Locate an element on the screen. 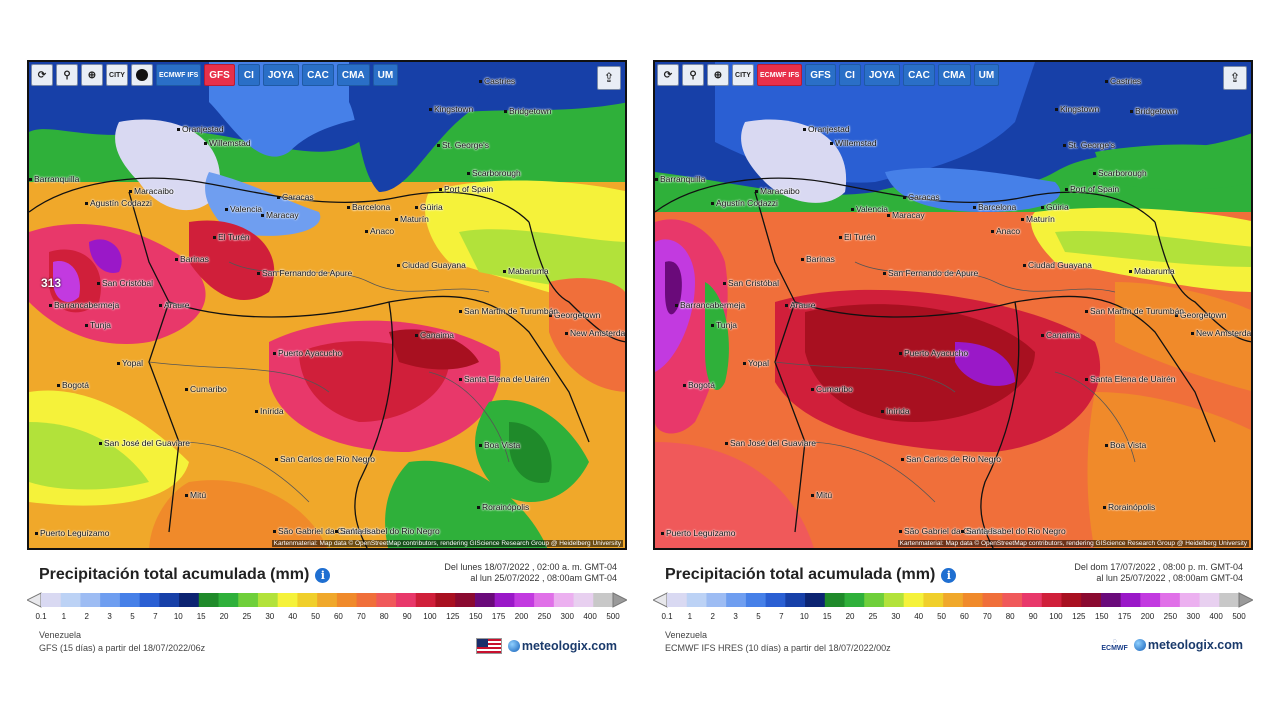 The width and height of the screenshot is (1280, 720). city-label: Maracaibo is located at coordinates (151, 191).